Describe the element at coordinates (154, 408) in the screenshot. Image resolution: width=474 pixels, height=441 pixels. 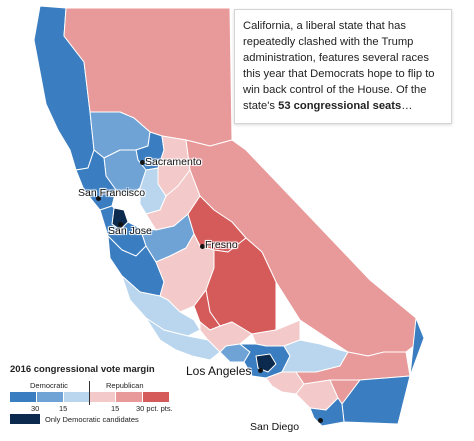
I see `legend-tick-rep-30: 30 pct. pts.` at that location.